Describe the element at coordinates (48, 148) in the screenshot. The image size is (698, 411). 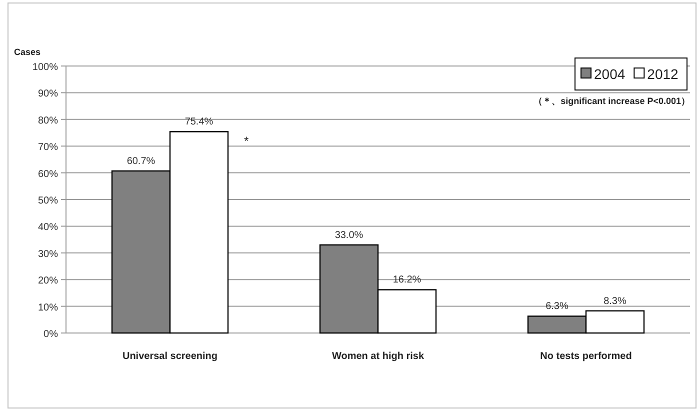
I see `y-tick-label: 70%` at that location.